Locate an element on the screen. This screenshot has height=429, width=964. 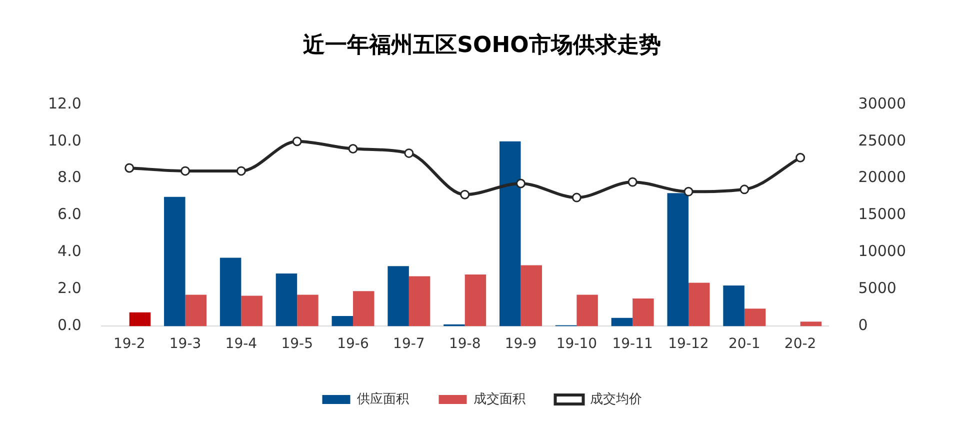
x-tick-label: 19-6 is located at coordinates (353, 344).